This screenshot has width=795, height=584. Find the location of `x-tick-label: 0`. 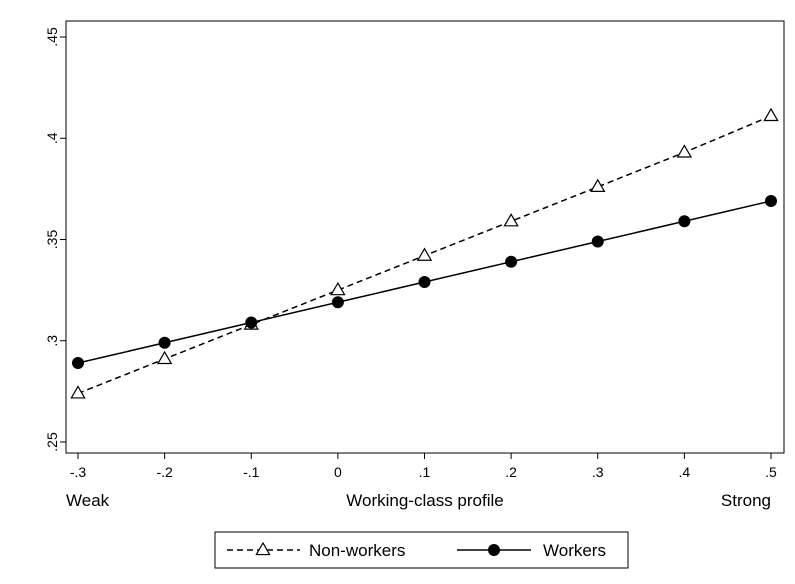

x-tick-label: 0 is located at coordinates (338, 472).